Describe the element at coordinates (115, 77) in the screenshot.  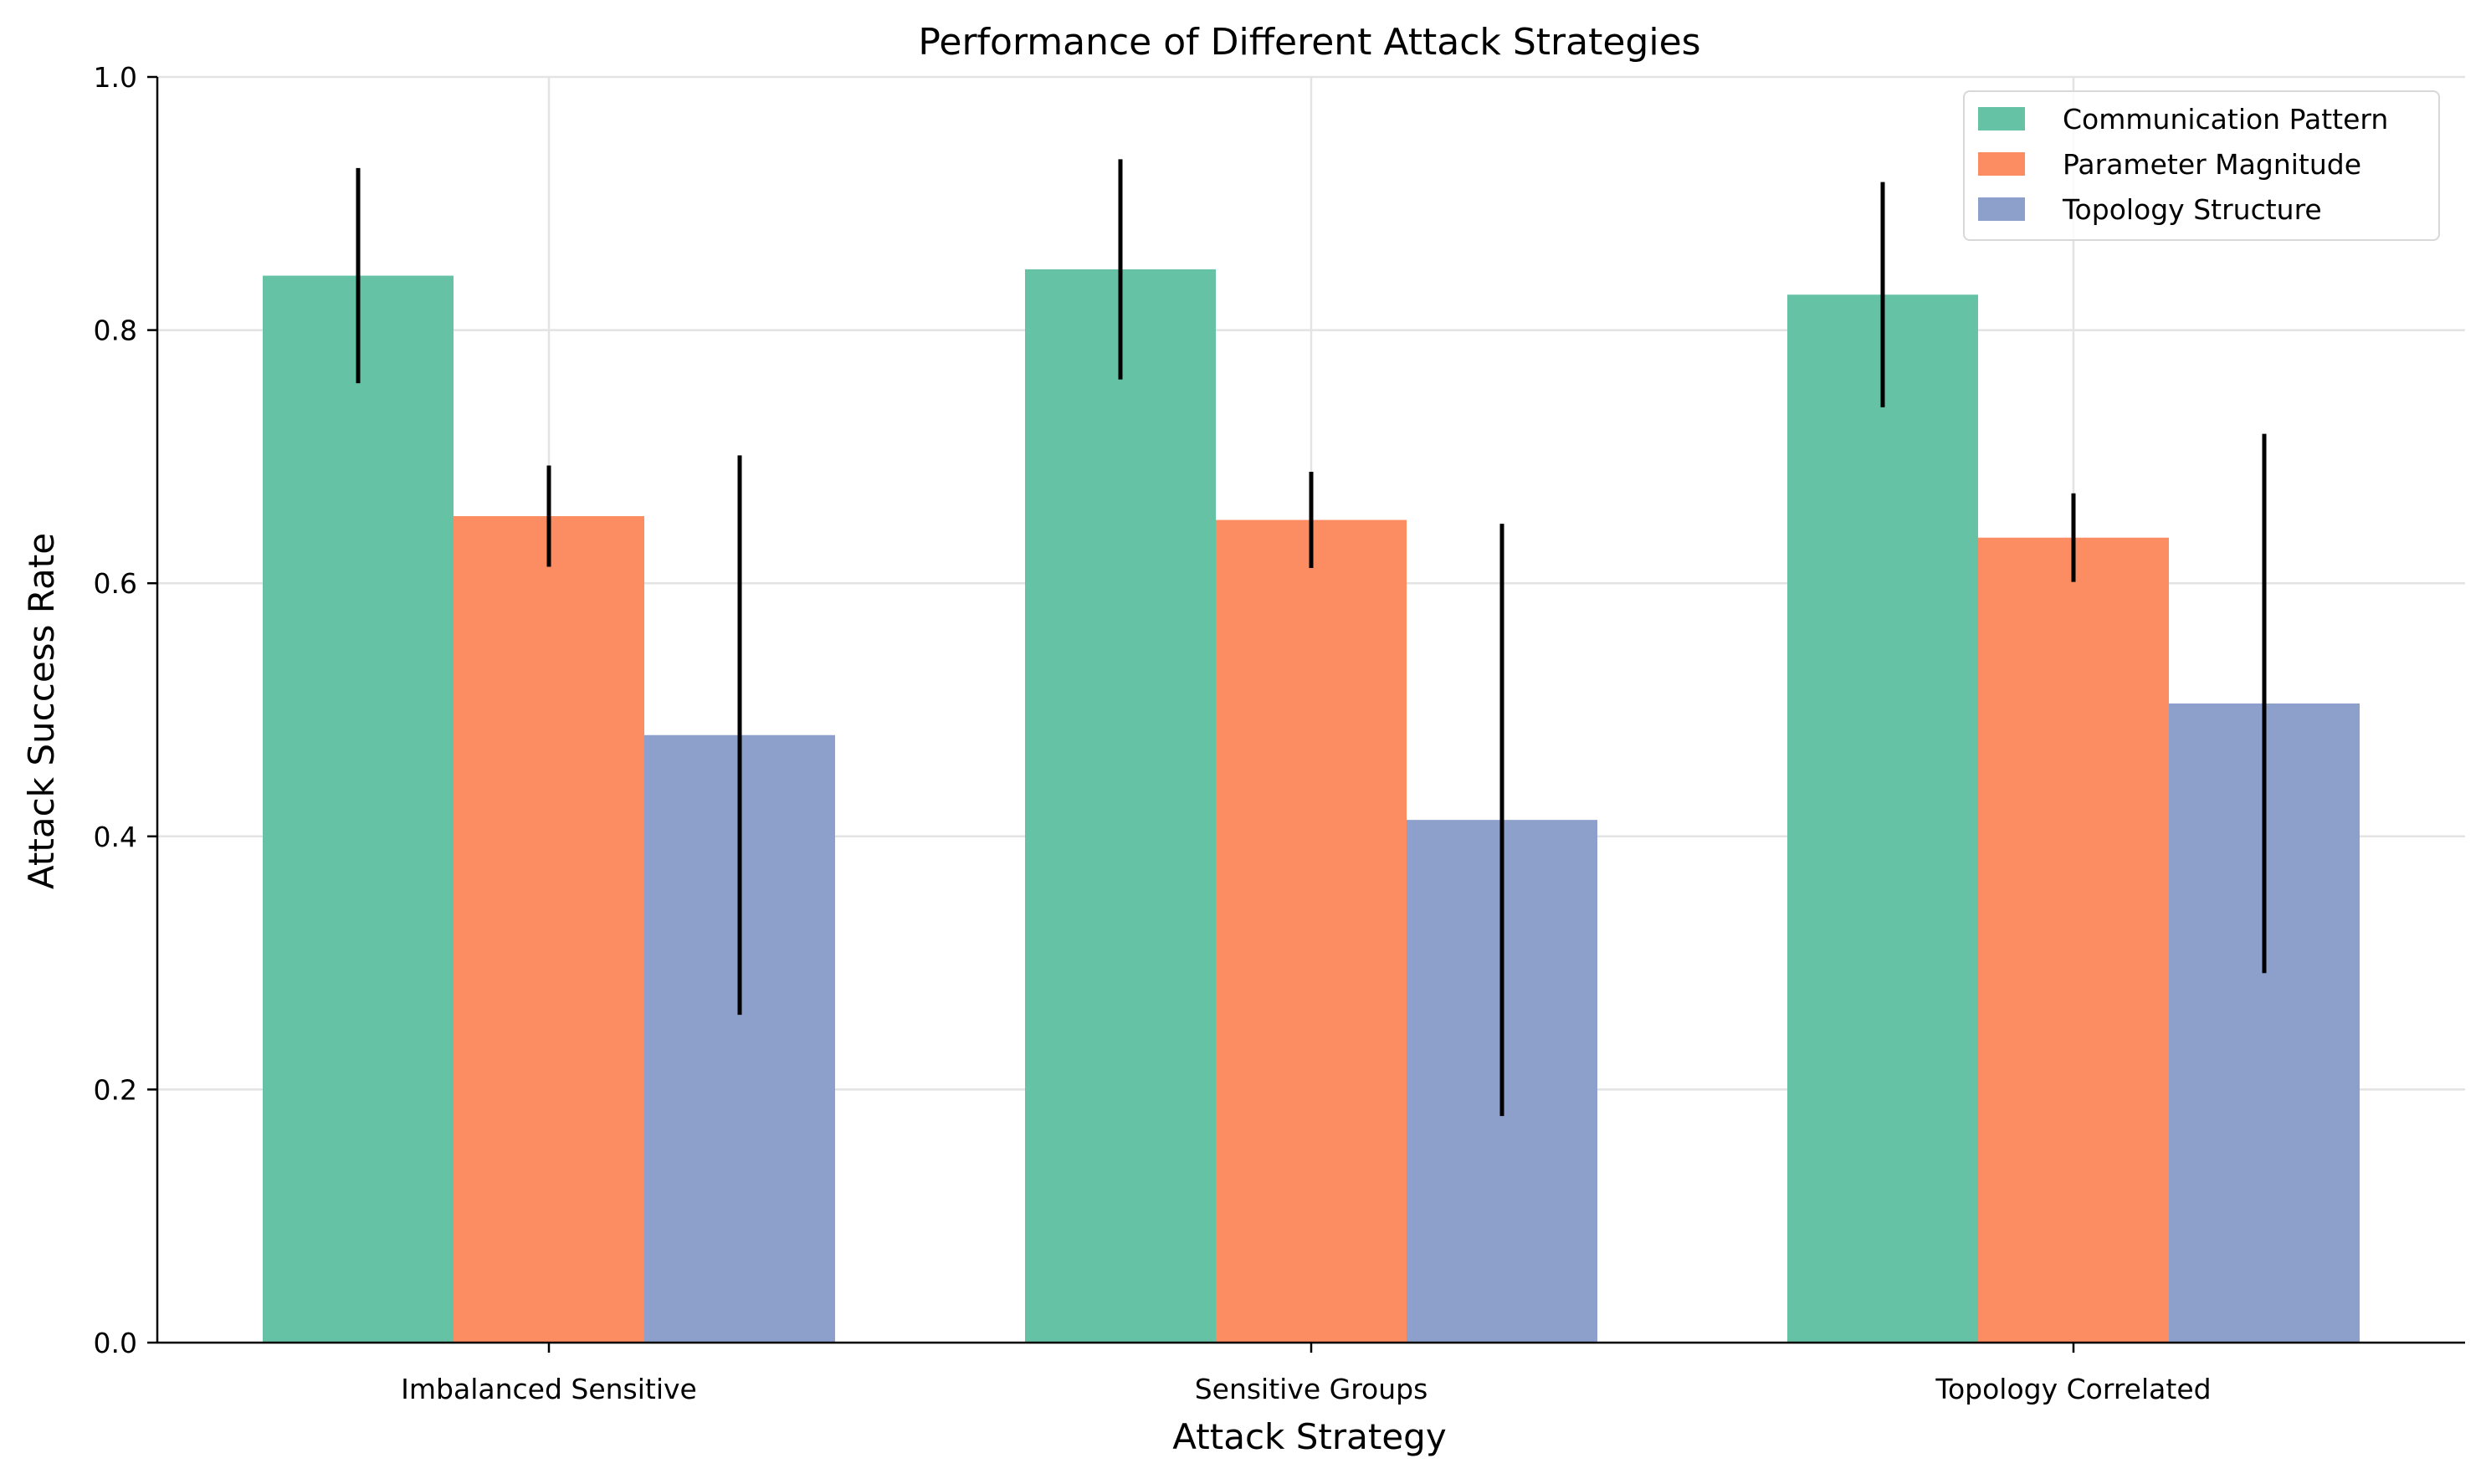
I see `y-tick-label: 1.0` at that location.